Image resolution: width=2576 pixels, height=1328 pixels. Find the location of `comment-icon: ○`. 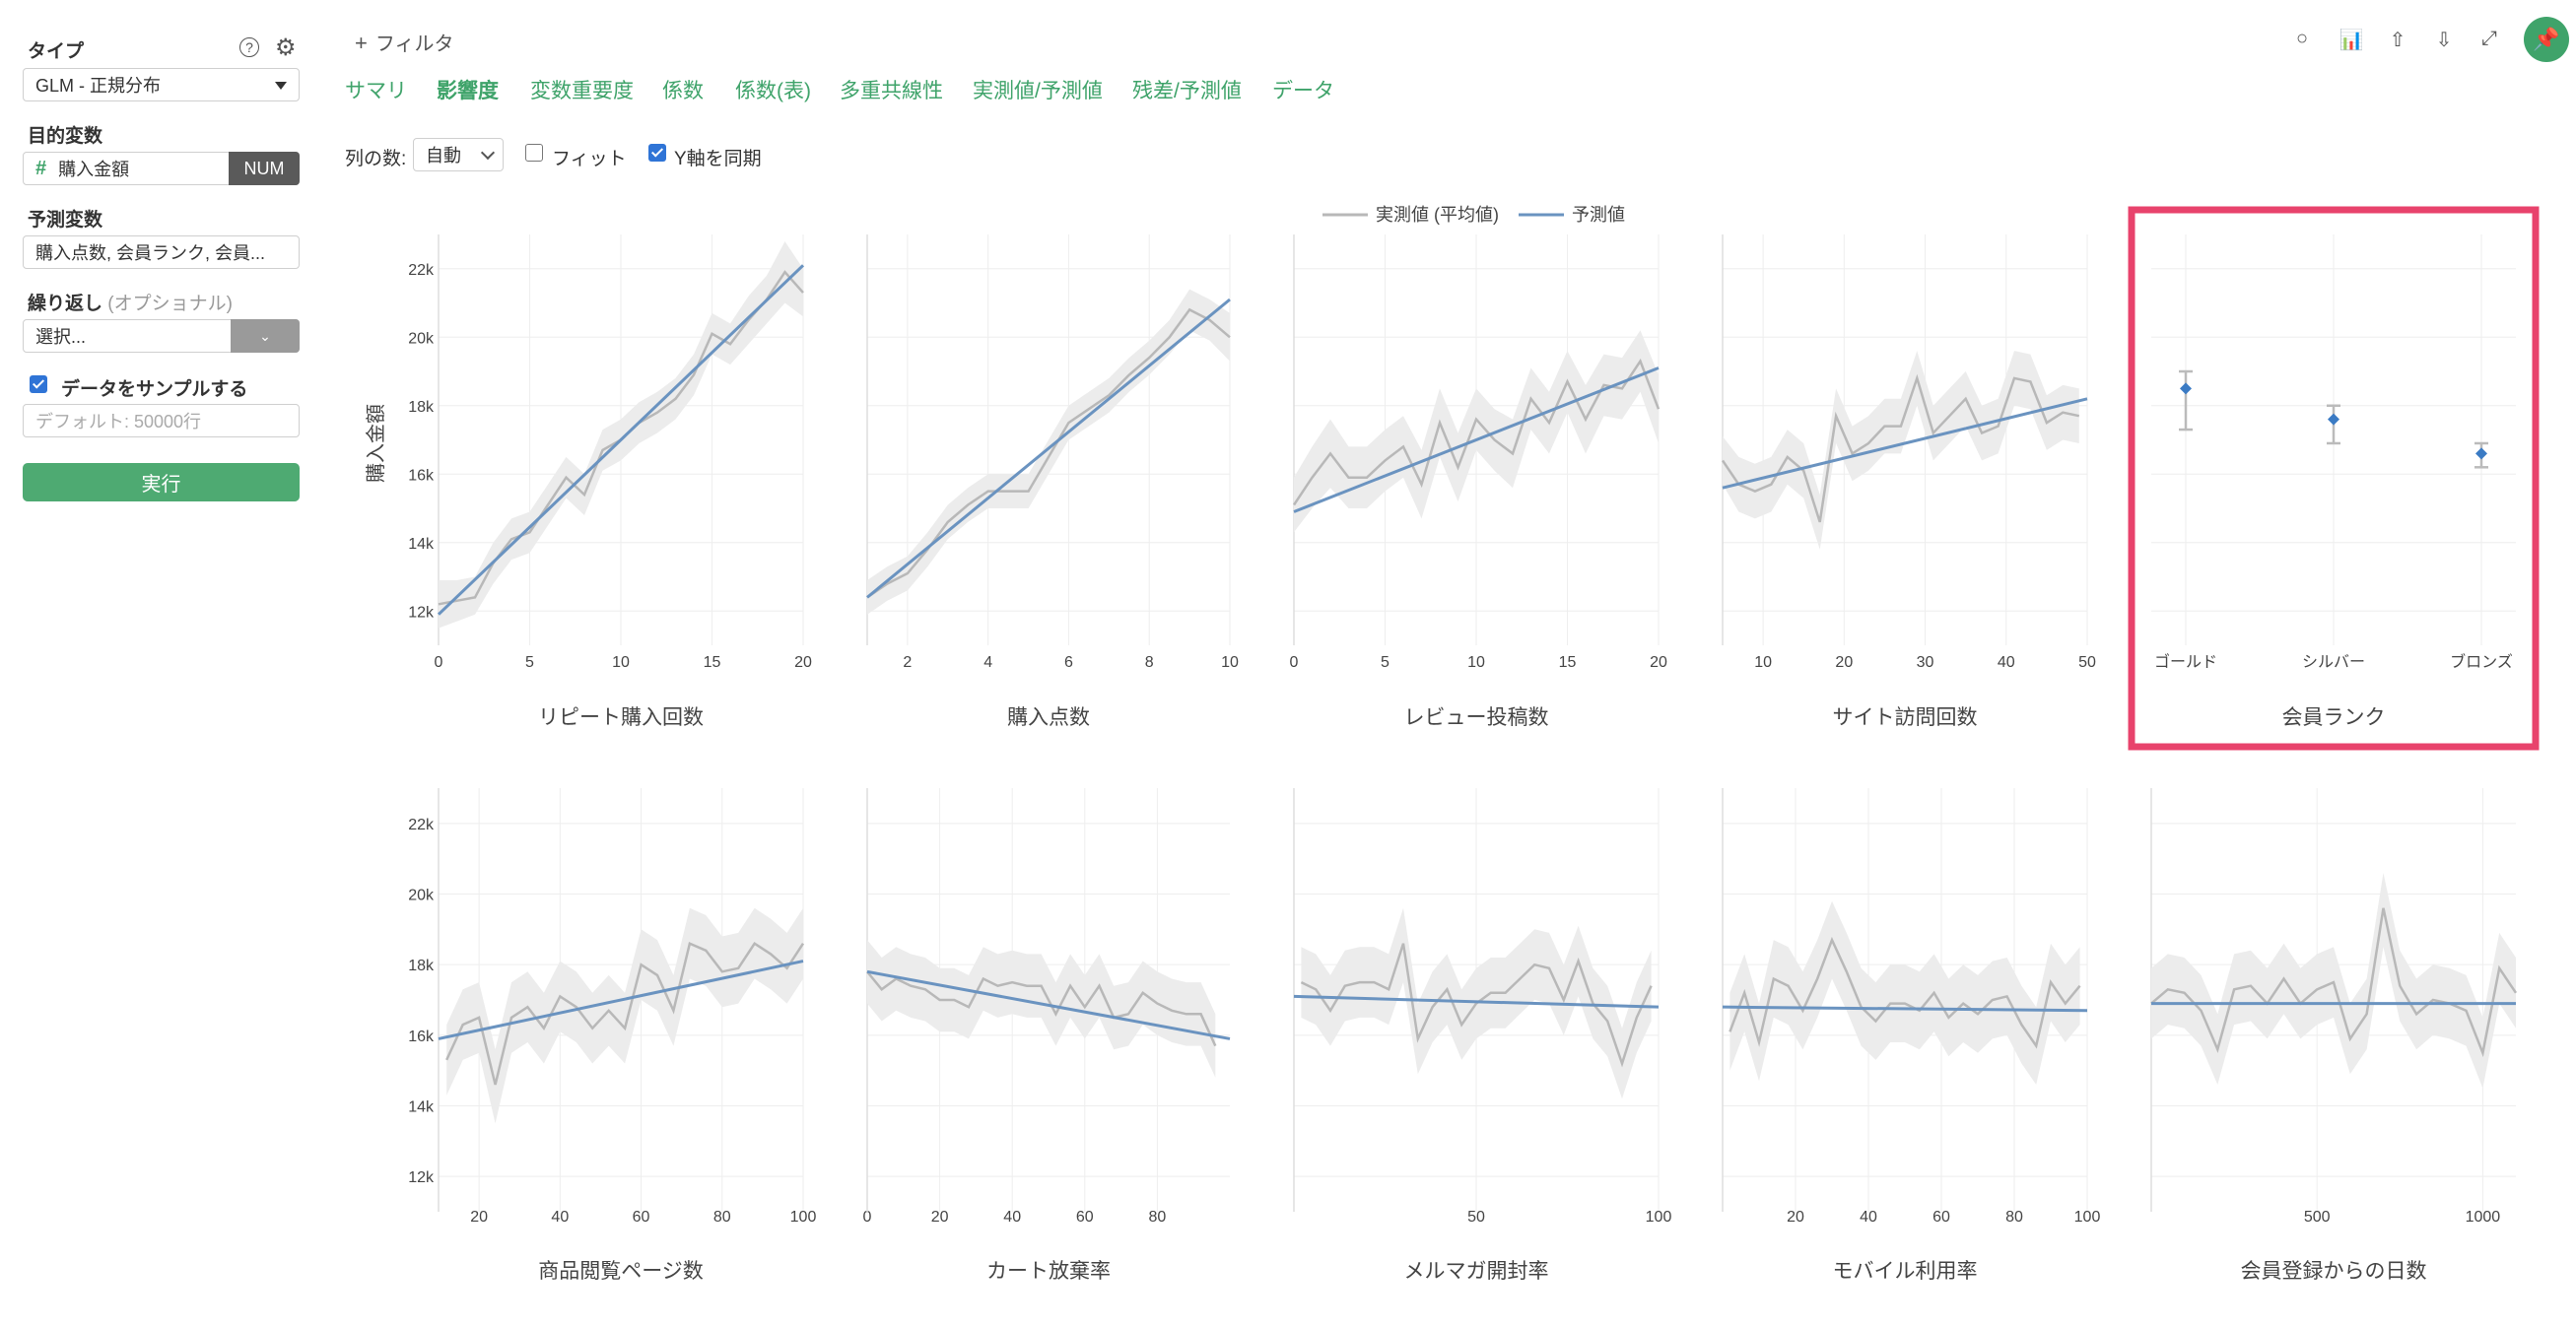

comment-icon: ○ is located at coordinates (2302, 38).